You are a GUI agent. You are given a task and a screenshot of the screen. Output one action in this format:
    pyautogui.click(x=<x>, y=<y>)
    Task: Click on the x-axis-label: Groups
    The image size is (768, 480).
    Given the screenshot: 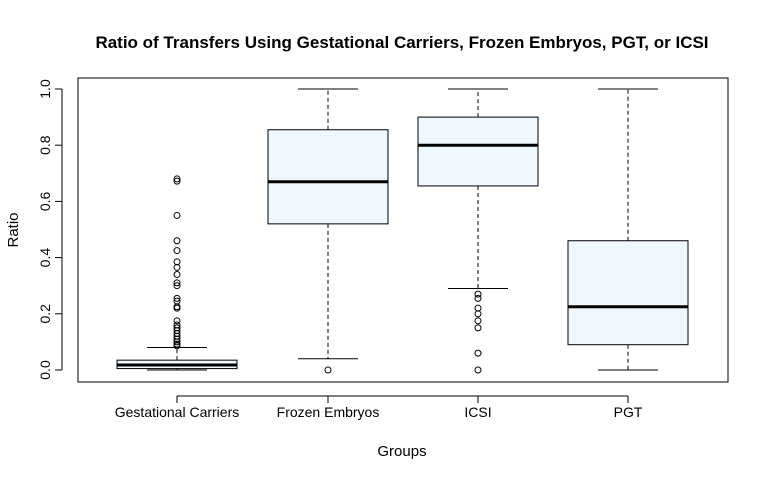 What is the action you would take?
    pyautogui.click(x=401, y=451)
    